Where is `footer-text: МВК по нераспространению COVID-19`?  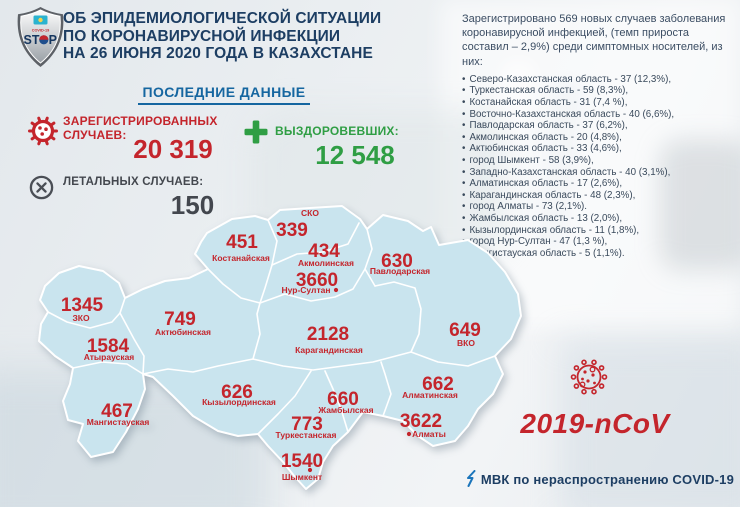 footer-text: МВК по нераспространению COVID-19 is located at coordinates (607, 479).